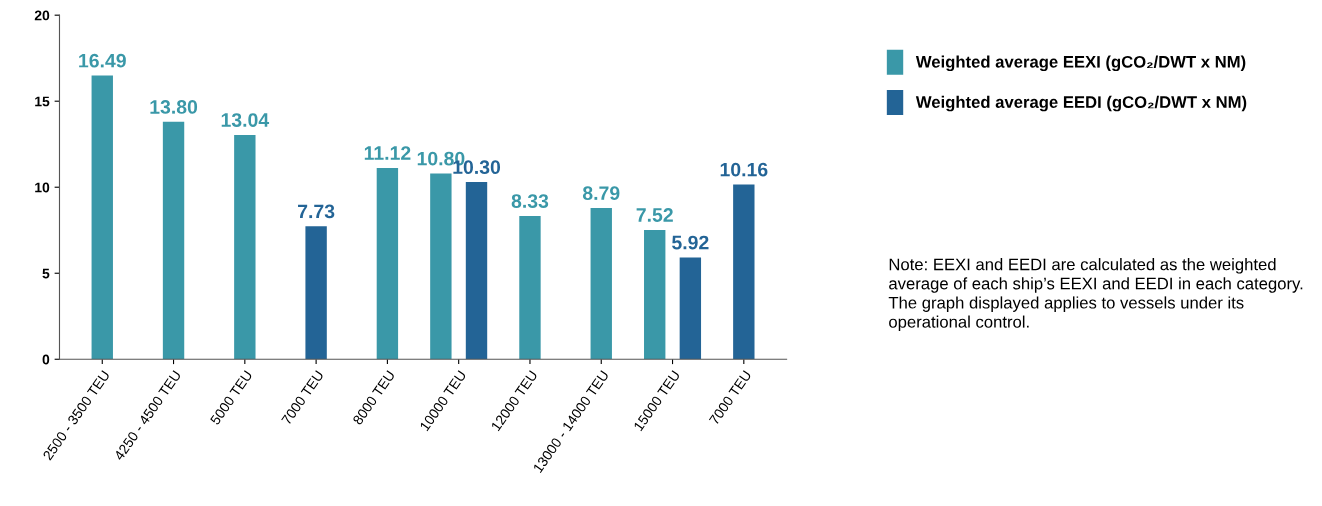 This screenshot has height=506, width=1322. I want to click on data-label: 7.52, so click(654, 215).